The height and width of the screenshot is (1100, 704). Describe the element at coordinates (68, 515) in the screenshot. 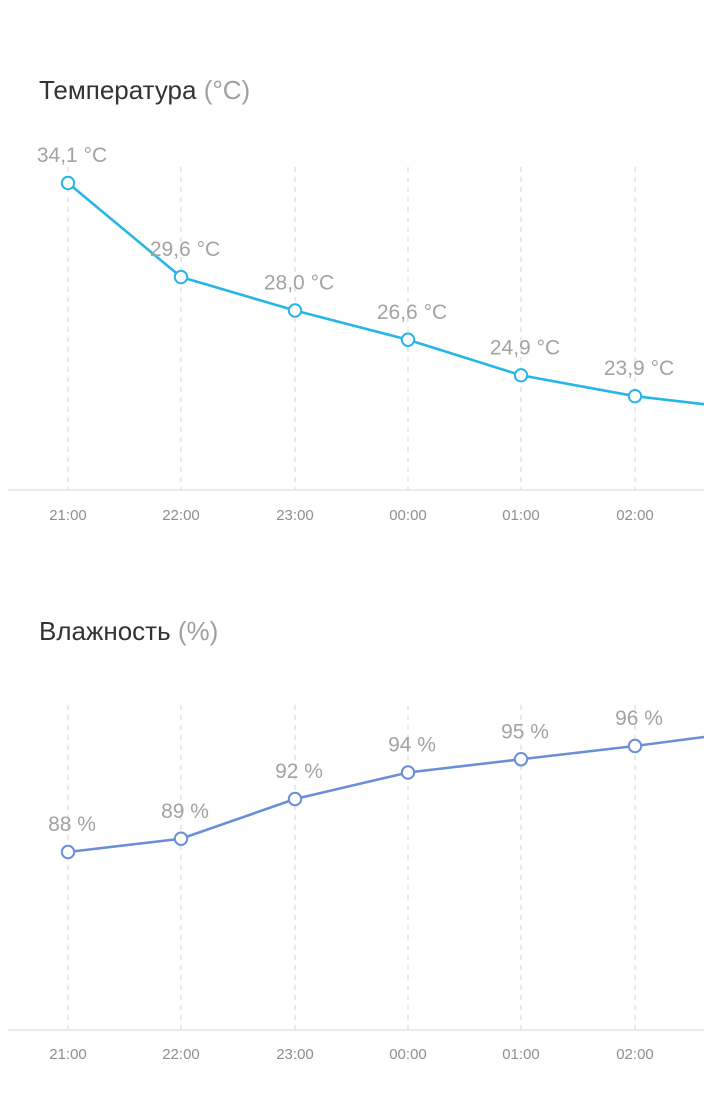

I see `temperature-tick-label-0: 21:00` at that location.